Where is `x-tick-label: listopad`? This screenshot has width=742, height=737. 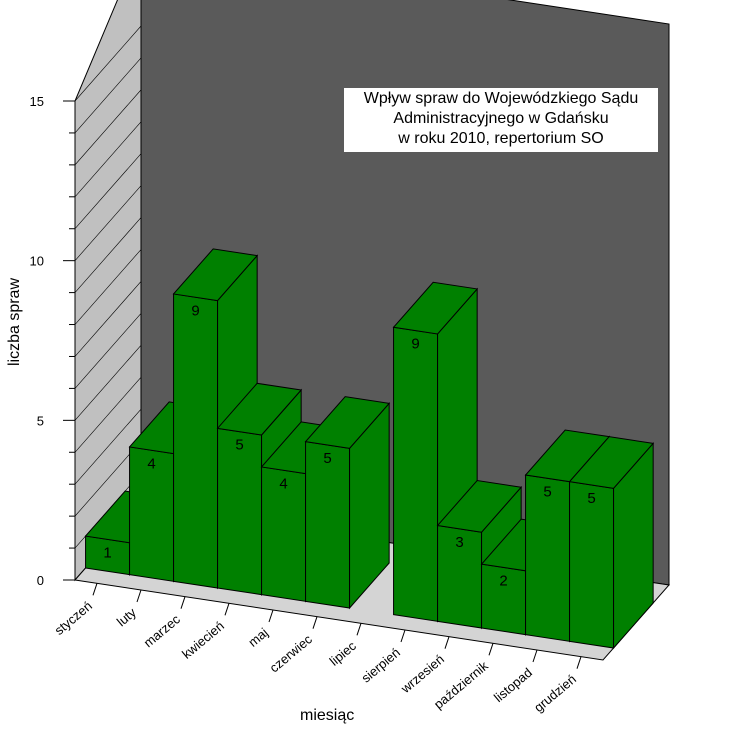 x-tick-label: listopad is located at coordinates (513, 685).